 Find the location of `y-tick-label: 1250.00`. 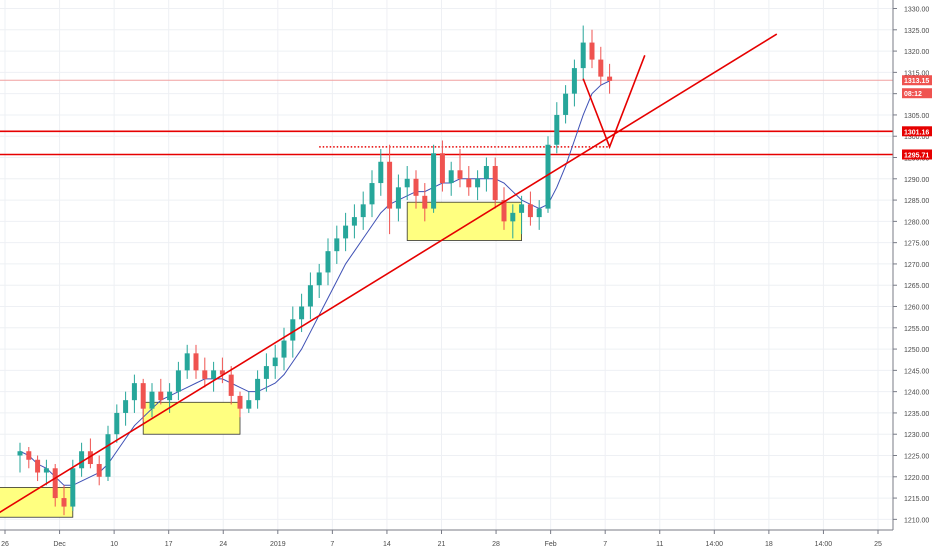

y-tick-label: 1250.00 is located at coordinates (916, 350).